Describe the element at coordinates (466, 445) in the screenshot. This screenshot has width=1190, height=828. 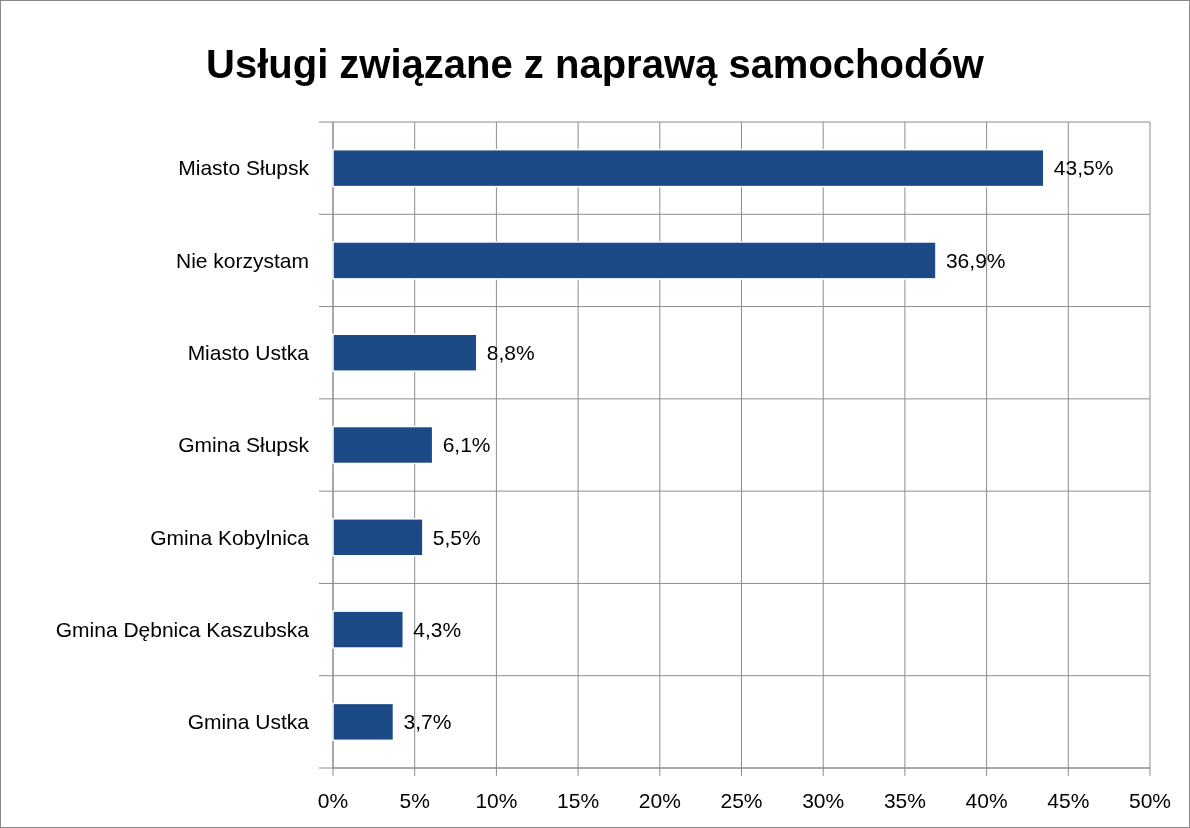
I see `data-label: 6,1%` at that location.